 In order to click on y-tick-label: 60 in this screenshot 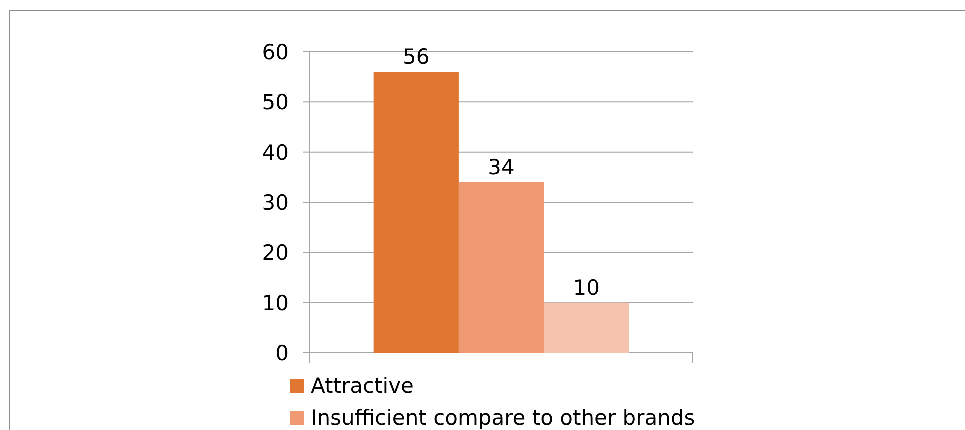, I will do `click(275, 52)`.